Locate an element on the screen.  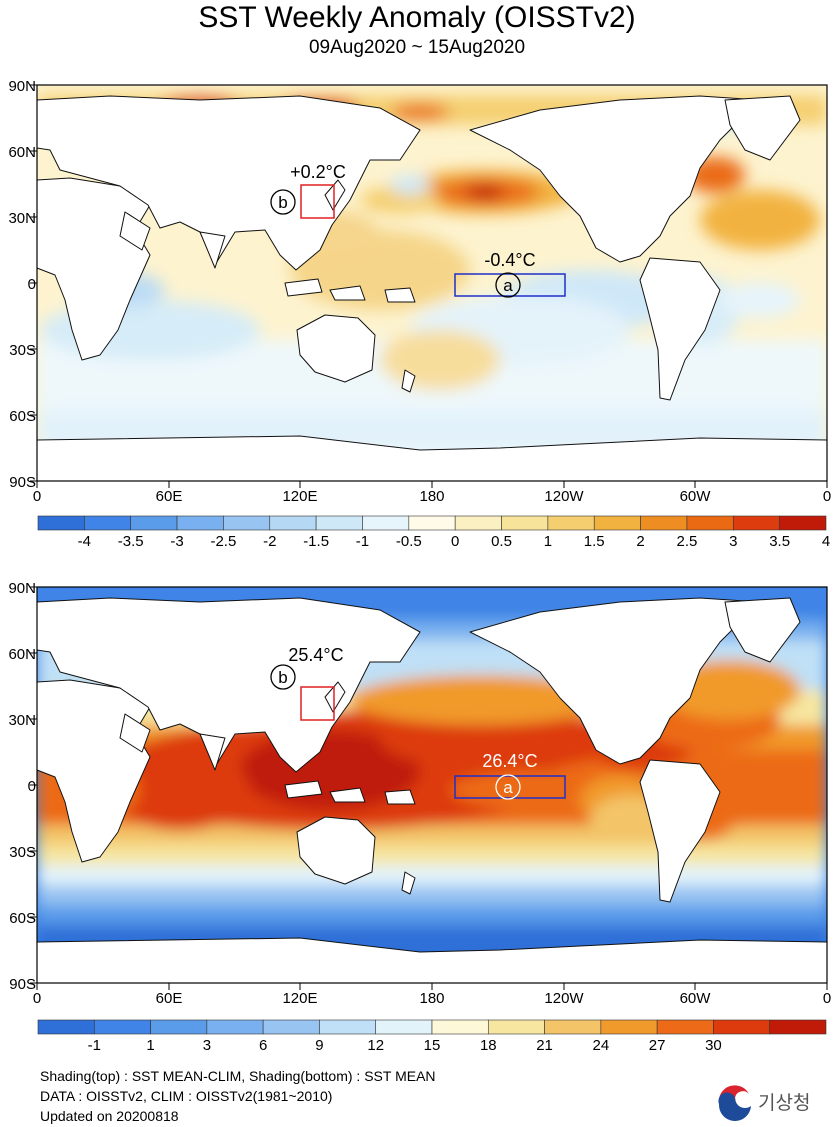
region-a-marker is located at coordinates (508, 285).